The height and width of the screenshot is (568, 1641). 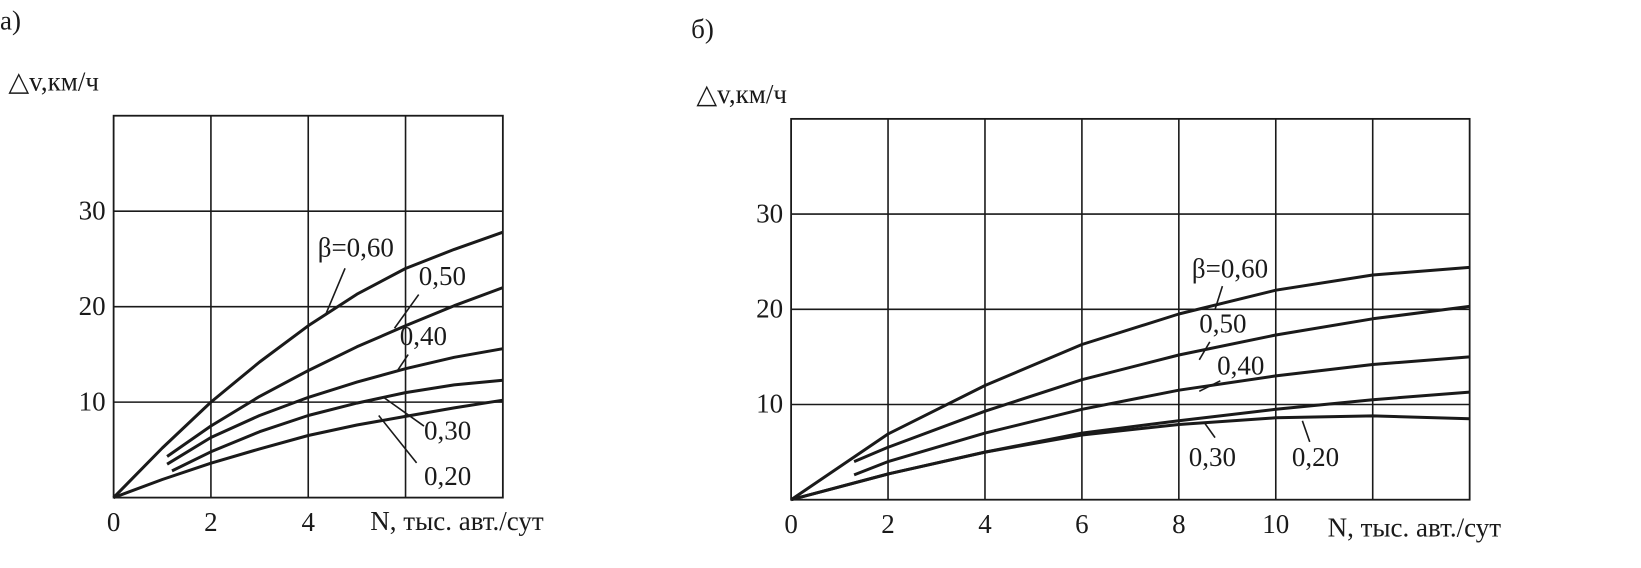 I want to click on panel-label: б), so click(x=702, y=29).